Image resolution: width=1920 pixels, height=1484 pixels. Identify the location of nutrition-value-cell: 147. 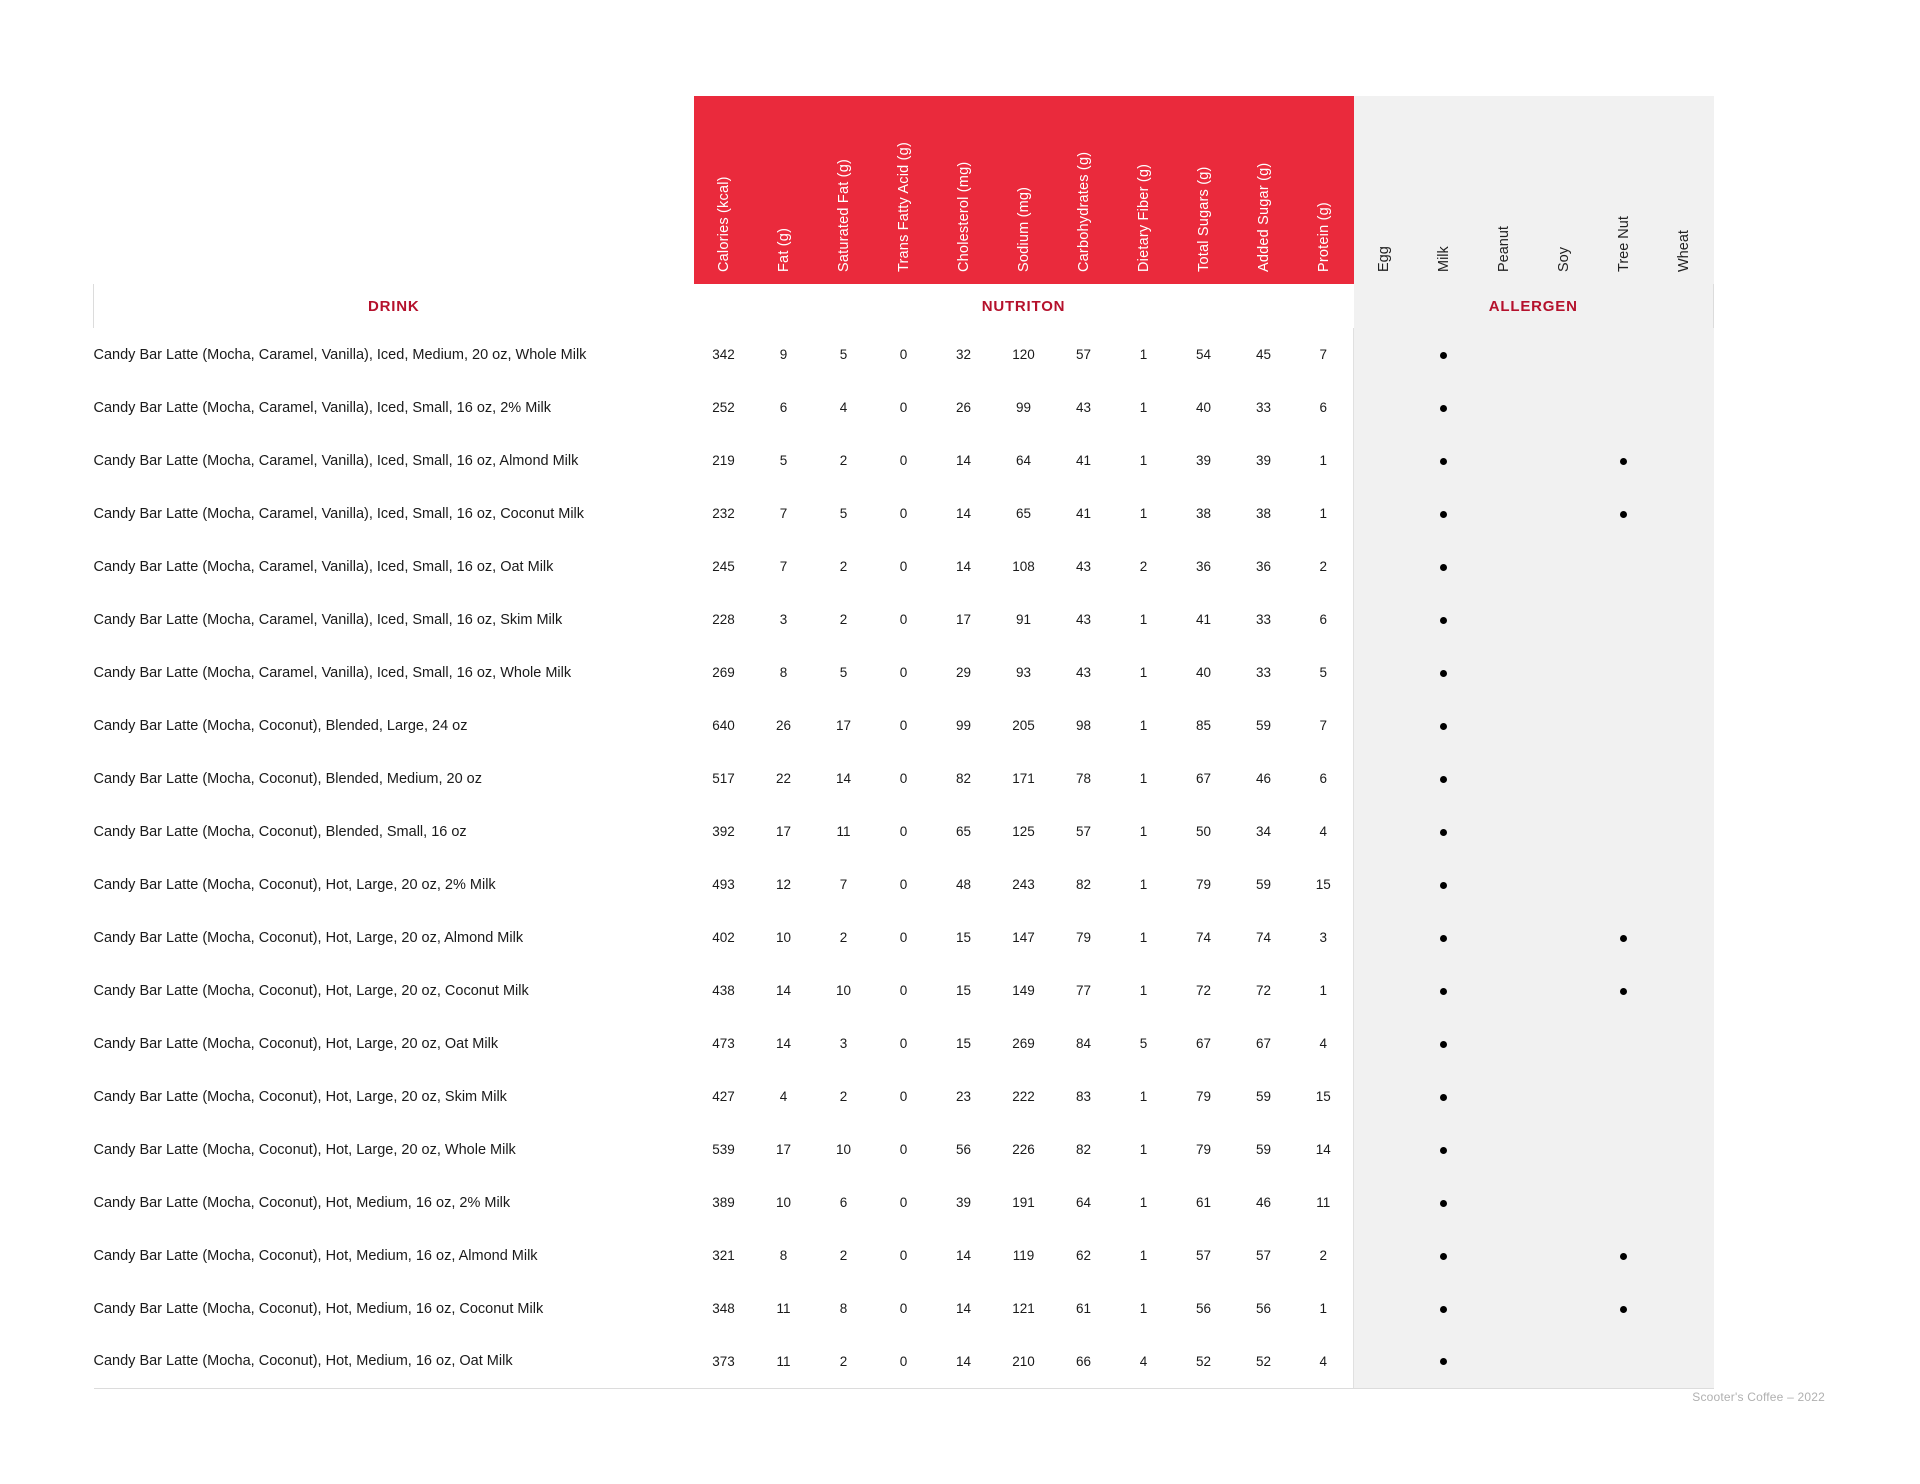
(1023, 937).